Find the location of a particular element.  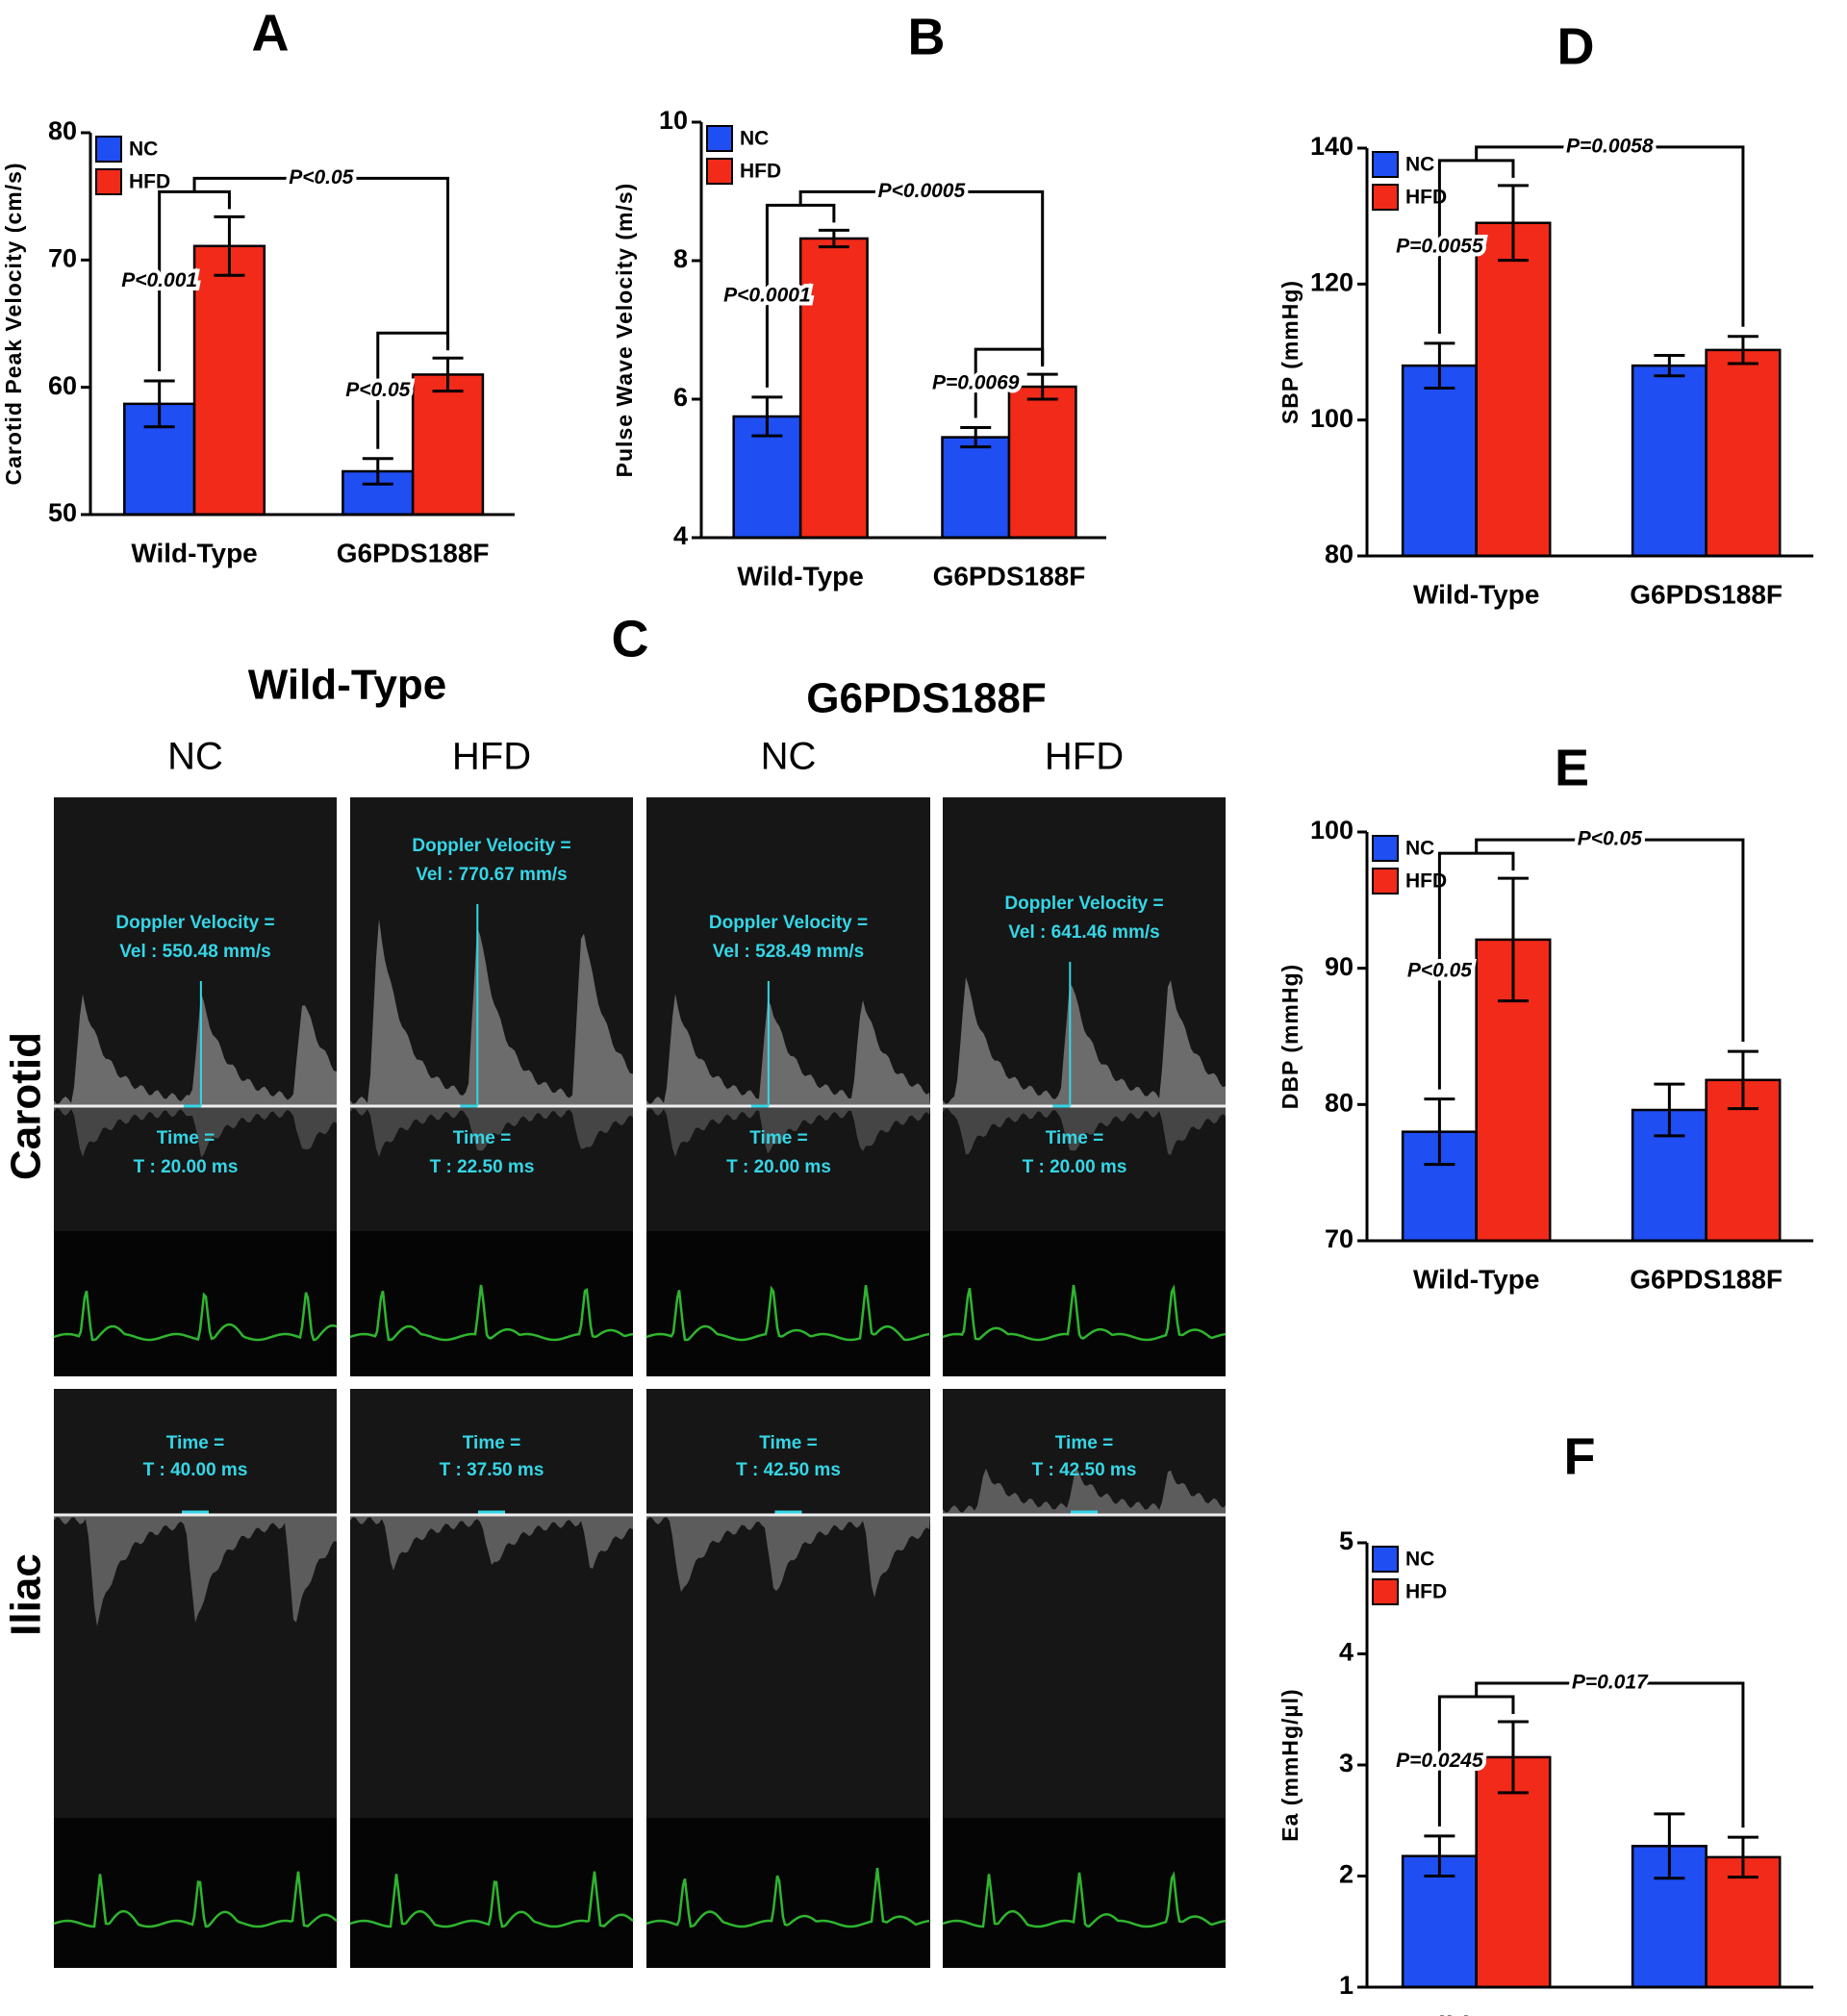

y-tick-label: 80 is located at coordinates (1340, 1102).